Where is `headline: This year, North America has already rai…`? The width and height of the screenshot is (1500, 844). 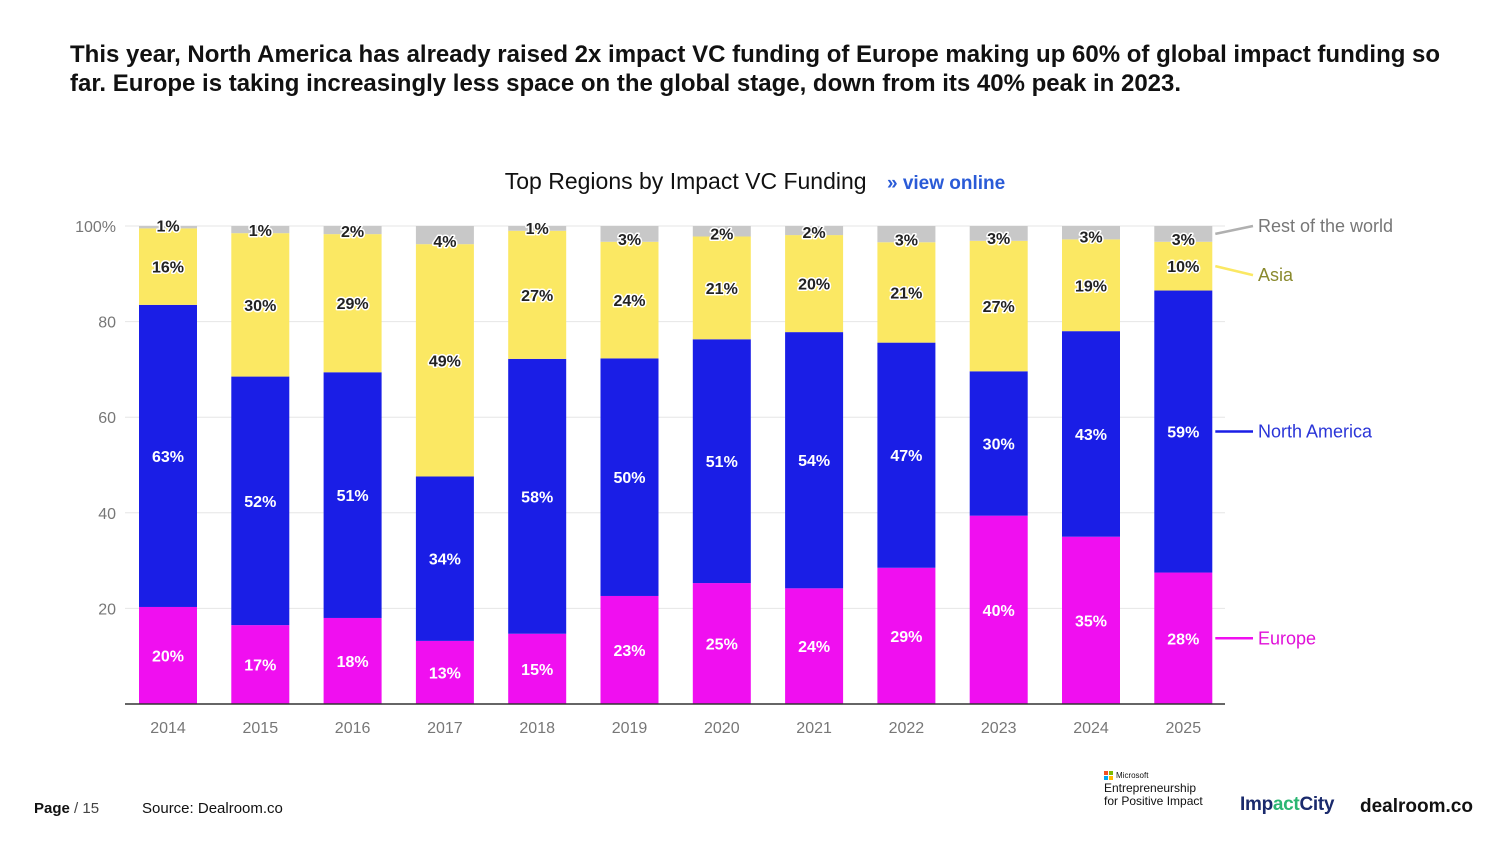
headline: This year, North America has already rai… is located at coordinates (755, 69).